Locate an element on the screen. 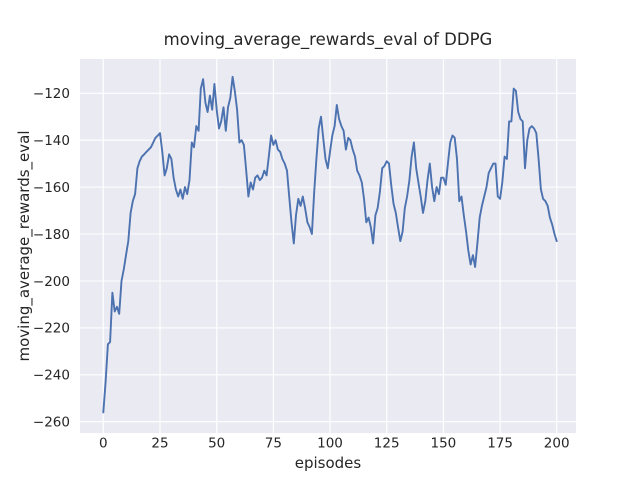 Image resolution: width=640 pixels, height=480 pixels. x-tick-label: 0 is located at coordinates (103, 444).